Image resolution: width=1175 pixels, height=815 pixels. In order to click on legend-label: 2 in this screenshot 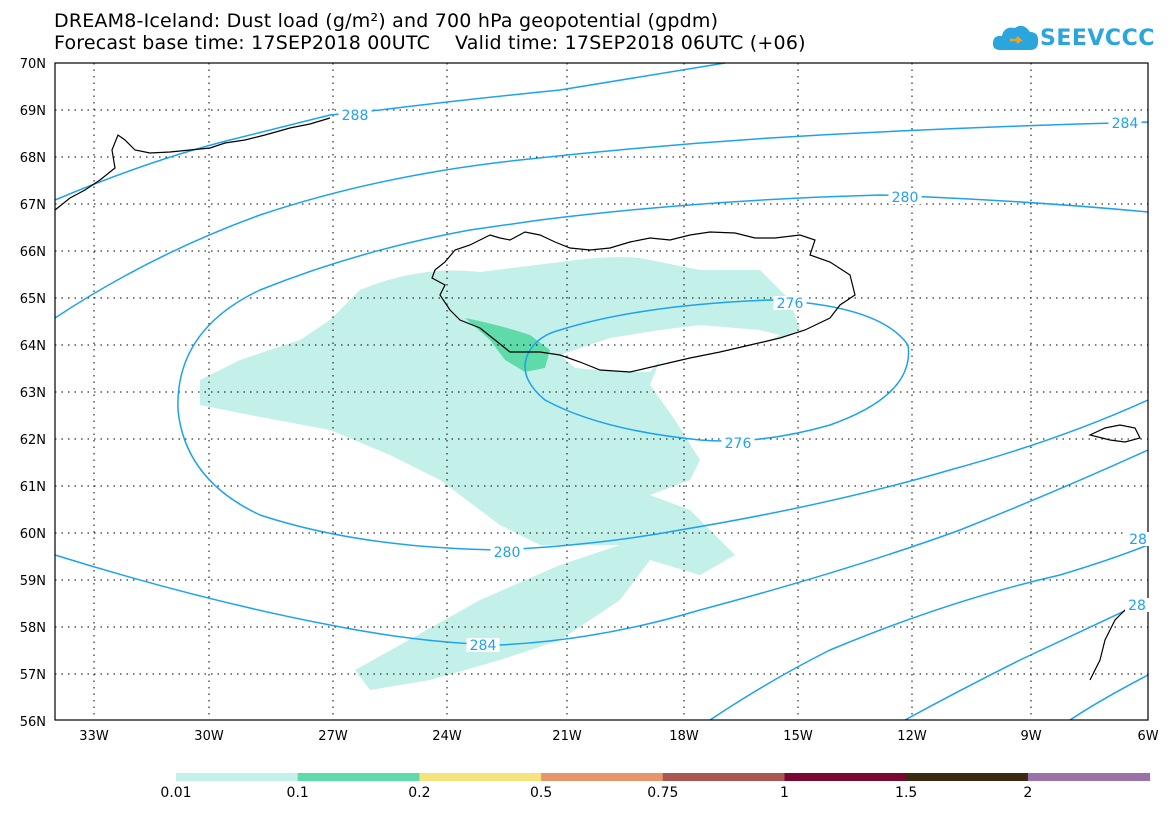, I will do `click(1028, 793)`.